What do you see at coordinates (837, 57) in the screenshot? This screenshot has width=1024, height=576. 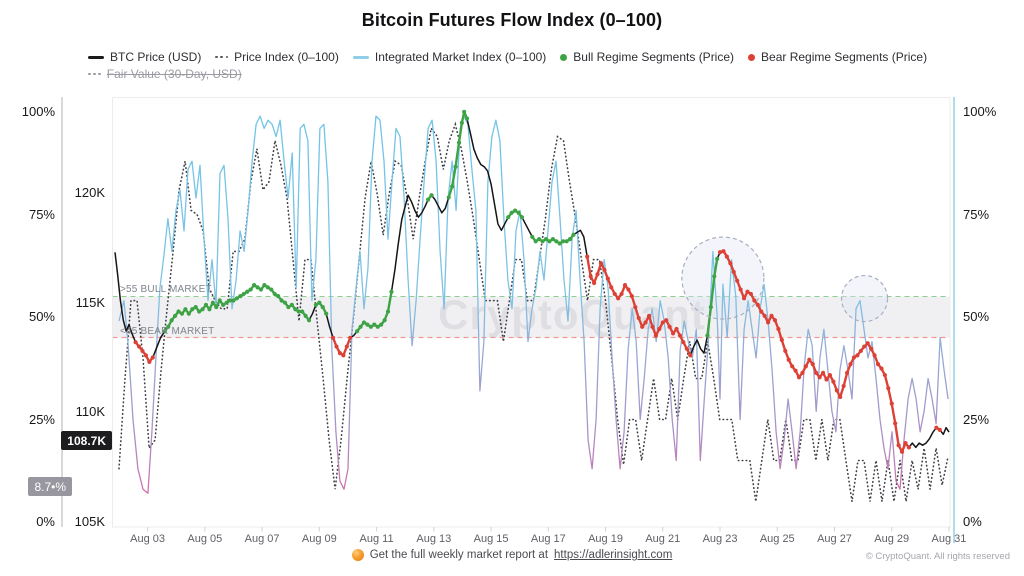 I see `legend-item-bear-regime-segments-price: Bear Regime Segments (Price)` at bounding box center [837, 57].